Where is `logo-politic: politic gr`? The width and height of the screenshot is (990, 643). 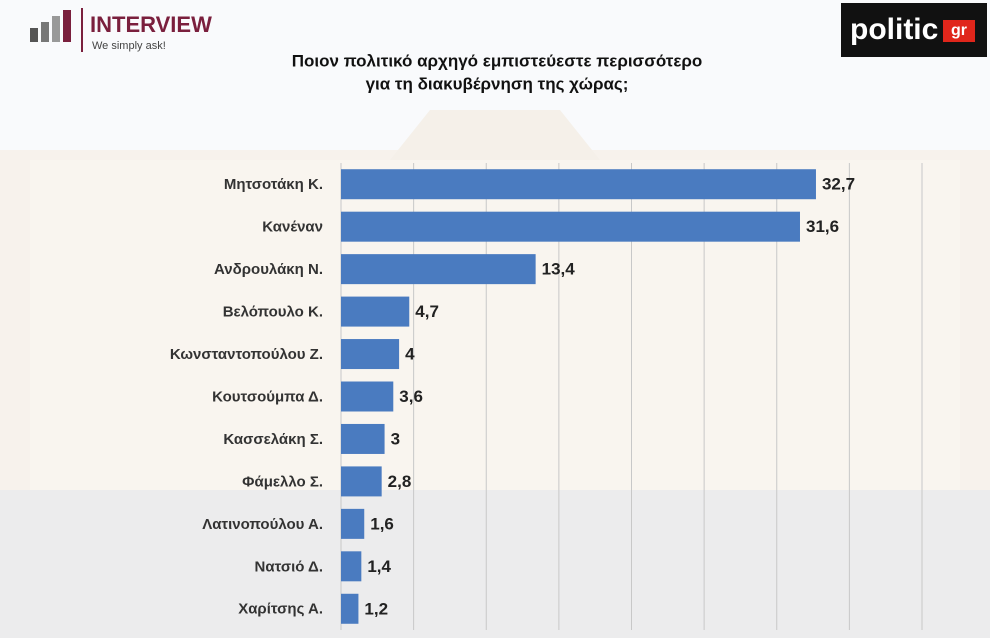
logo-politic: politic gr is located at coordinates (914, 30).